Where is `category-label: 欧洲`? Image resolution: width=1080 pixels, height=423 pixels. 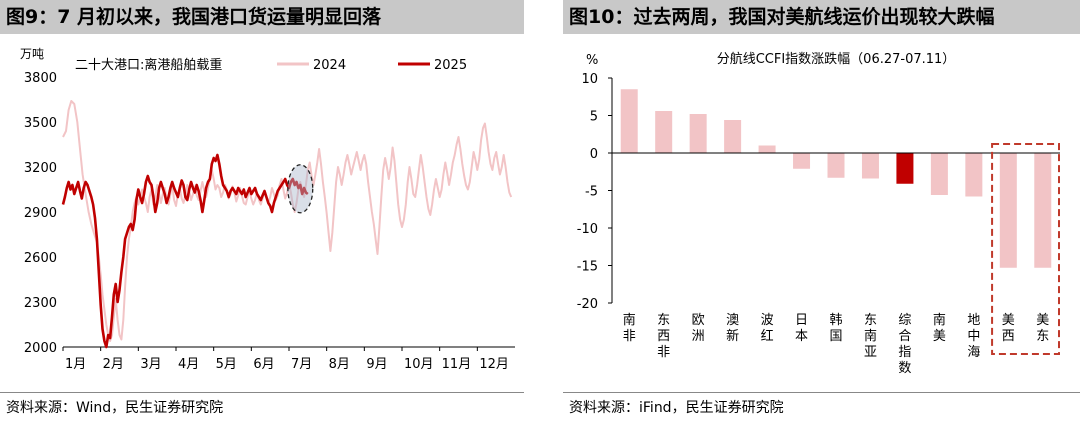
category-label: 欧洲 is located at coordinates (698, 328).